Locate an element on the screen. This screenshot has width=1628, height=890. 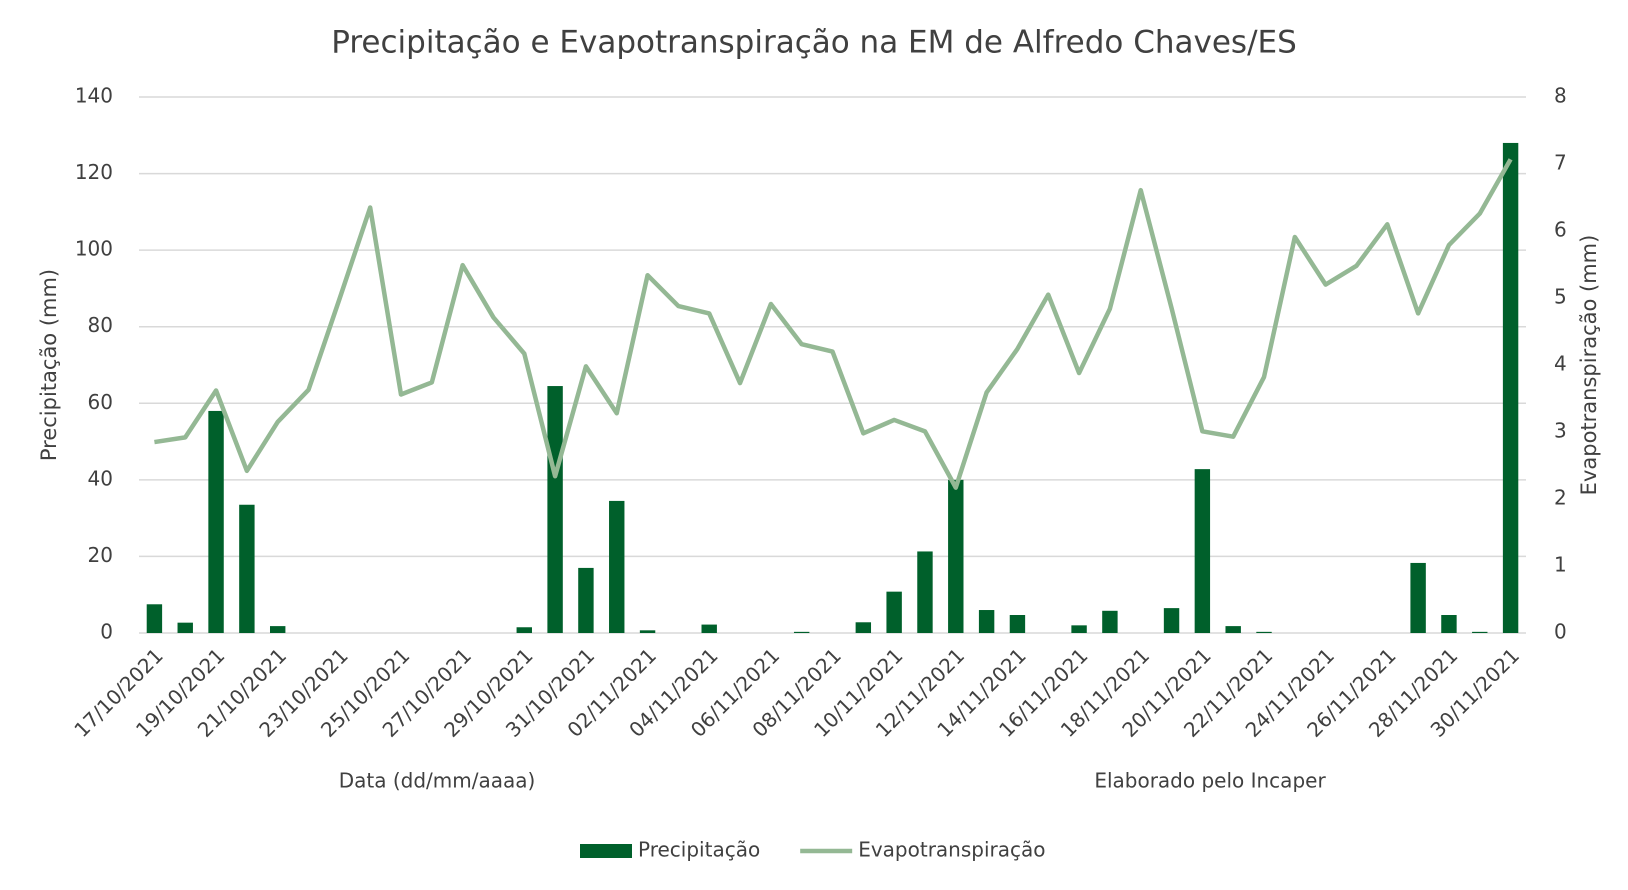
y2-tick-label: 1 is located at coordinates (1560, 565).